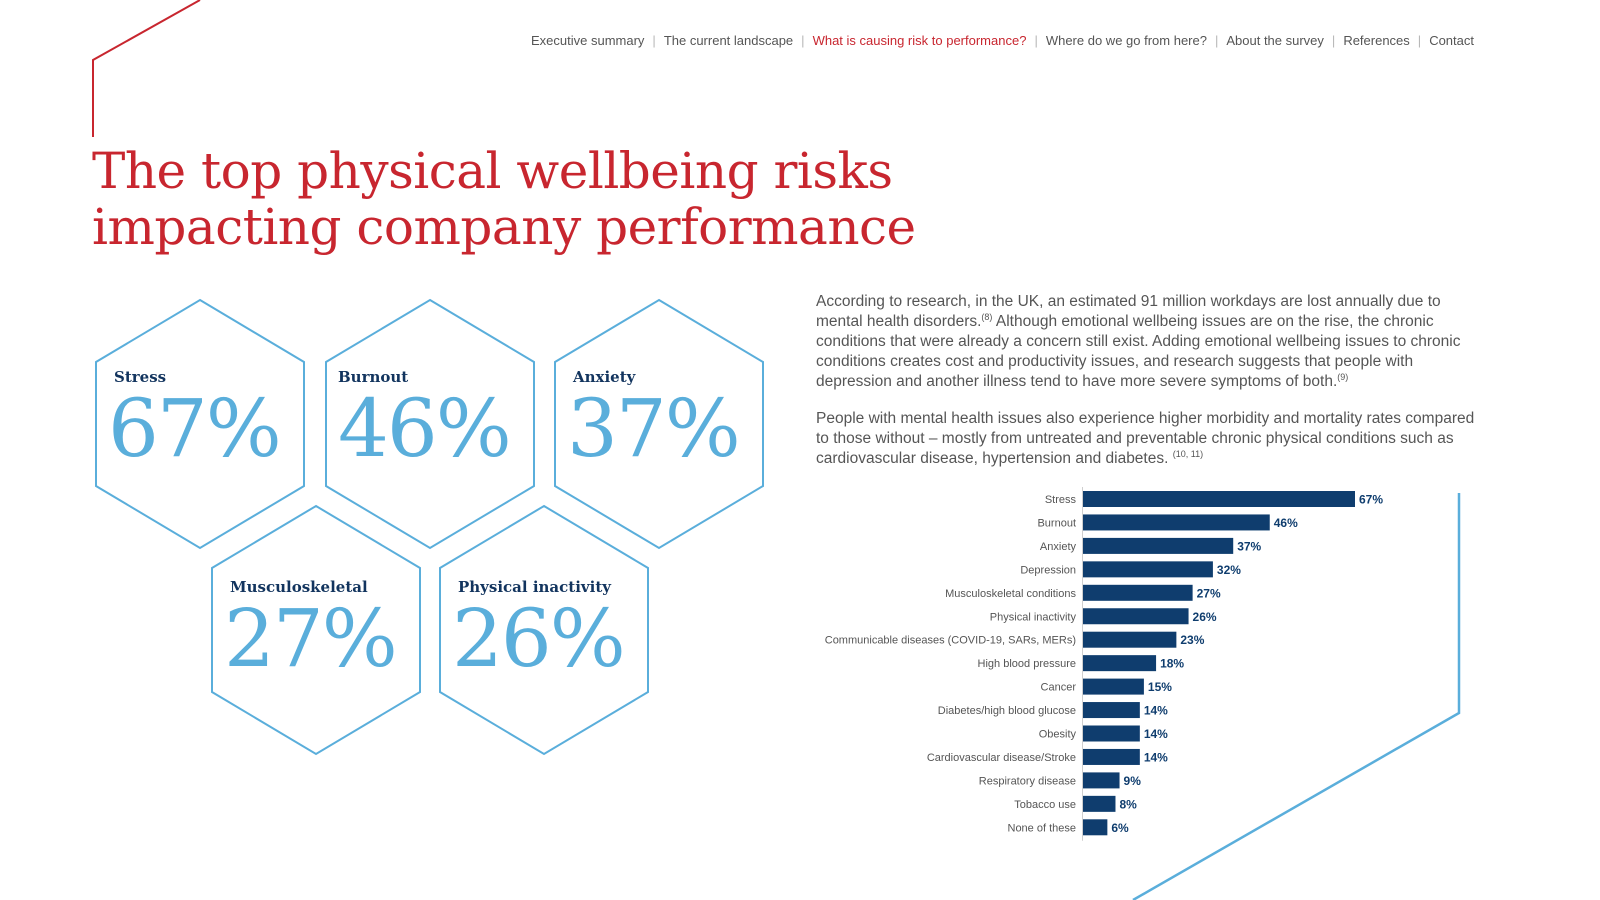  Describe the element at coordinates (1058, 735) in the screenshot. I see `bar-category-label: Obesity` at that location.